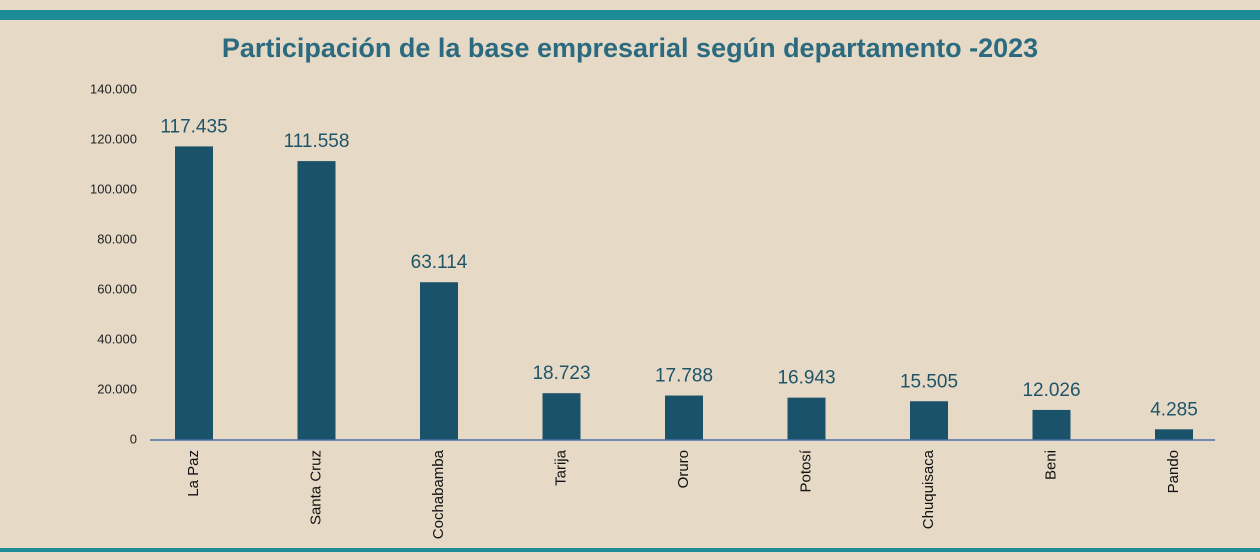 The image size is (1260, 560). Describe the element at coordinates (117, 338) in the screenshot. I see `y-tick-label: 40.000` at that location.